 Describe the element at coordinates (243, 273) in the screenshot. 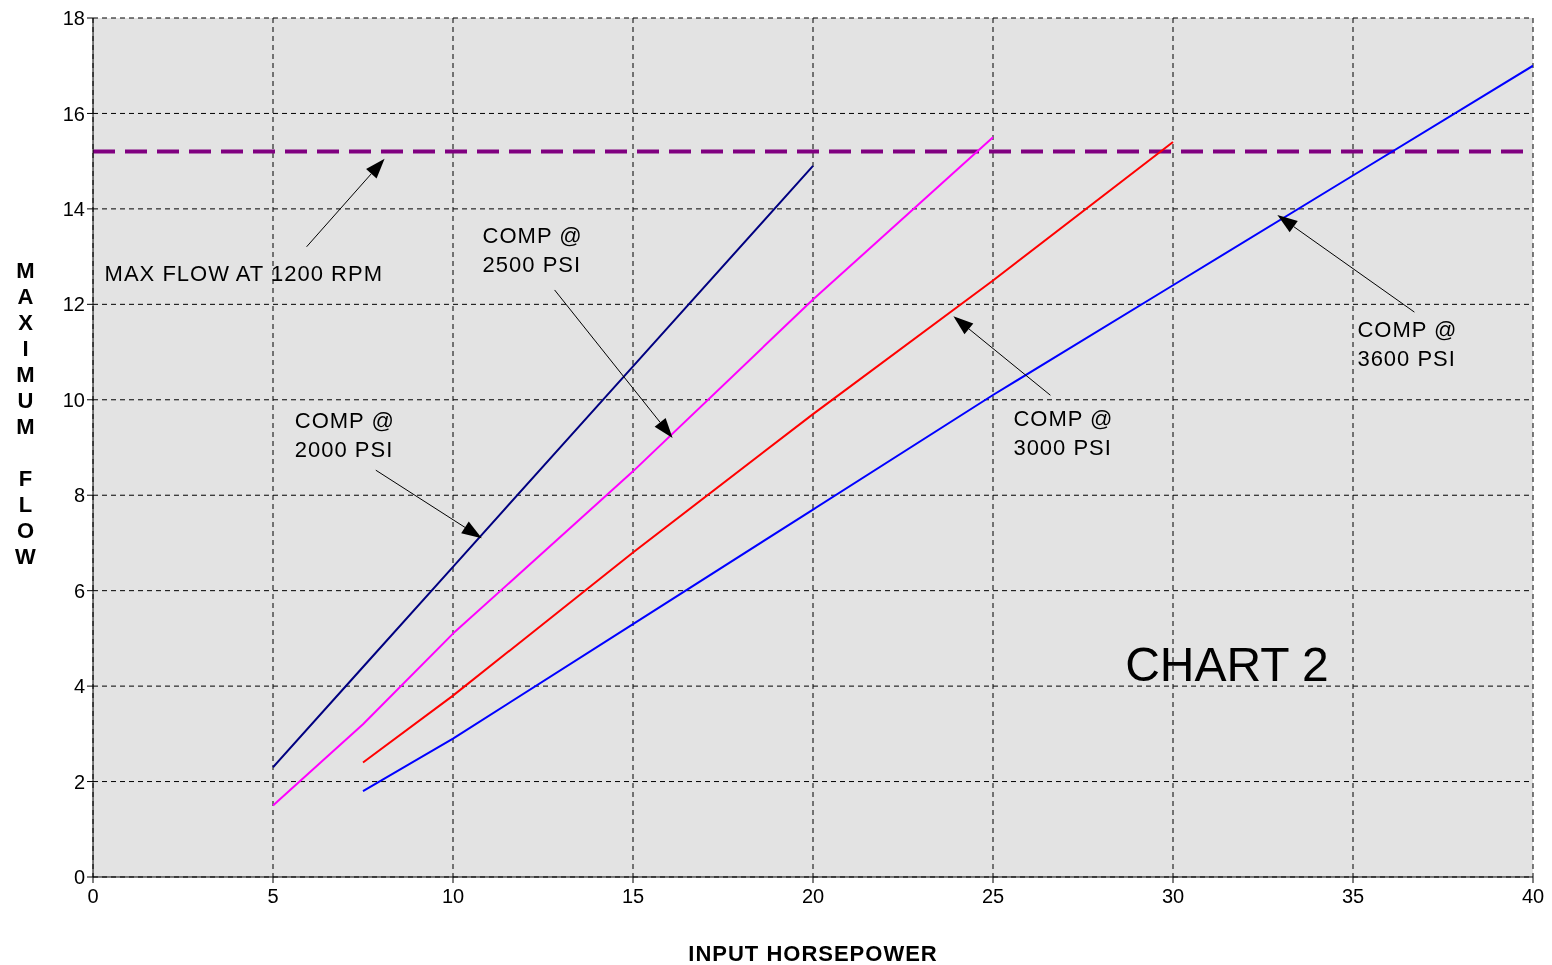

I see `annotation: MAX FLOW AT 1200 RPM` at that location.